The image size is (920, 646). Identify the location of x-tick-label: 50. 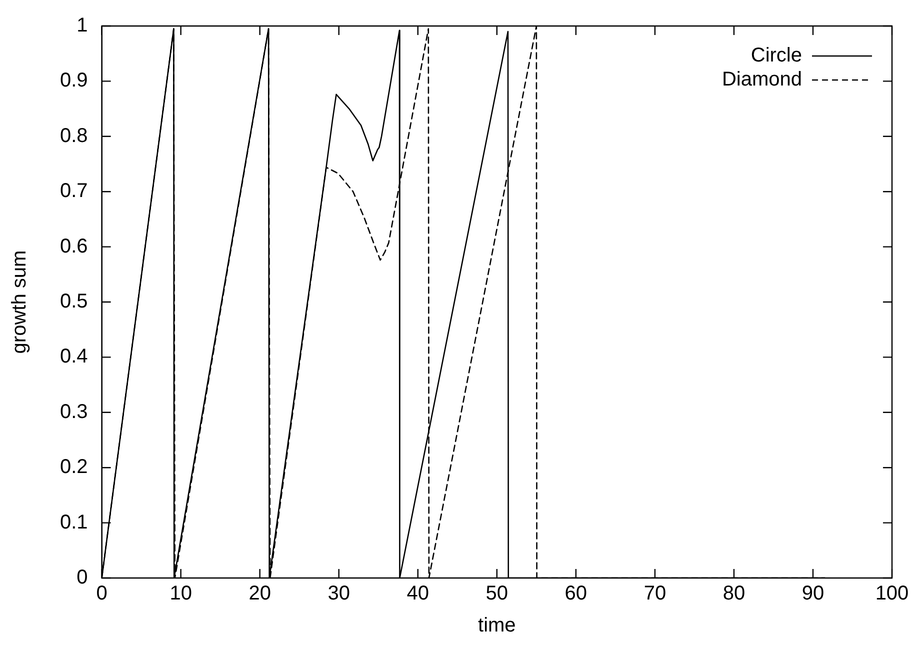
(497, 593).